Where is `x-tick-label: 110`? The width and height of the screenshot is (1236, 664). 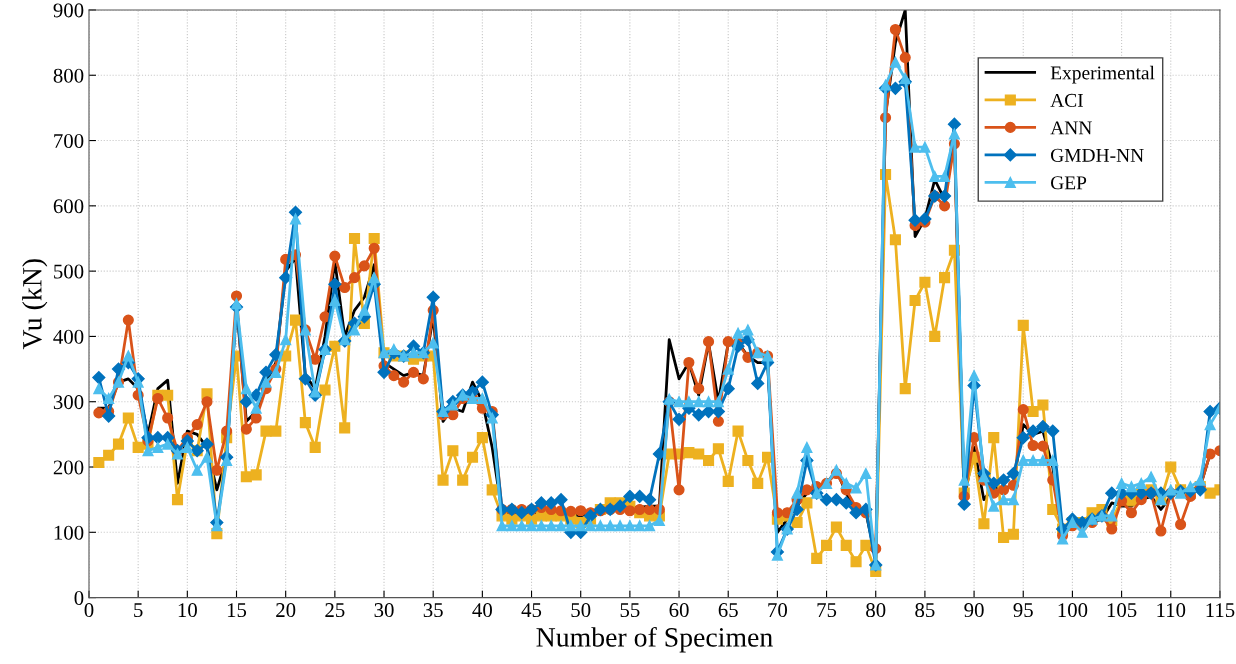 x-tick-label: 110 is located at coordinates (1171, 610).